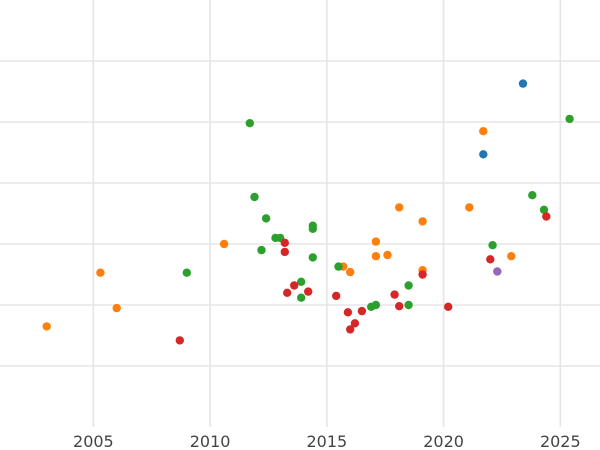  Describe the element at coordinates (560, 441) in the screenshot. I see `x-tick-label: 2025` at that location.